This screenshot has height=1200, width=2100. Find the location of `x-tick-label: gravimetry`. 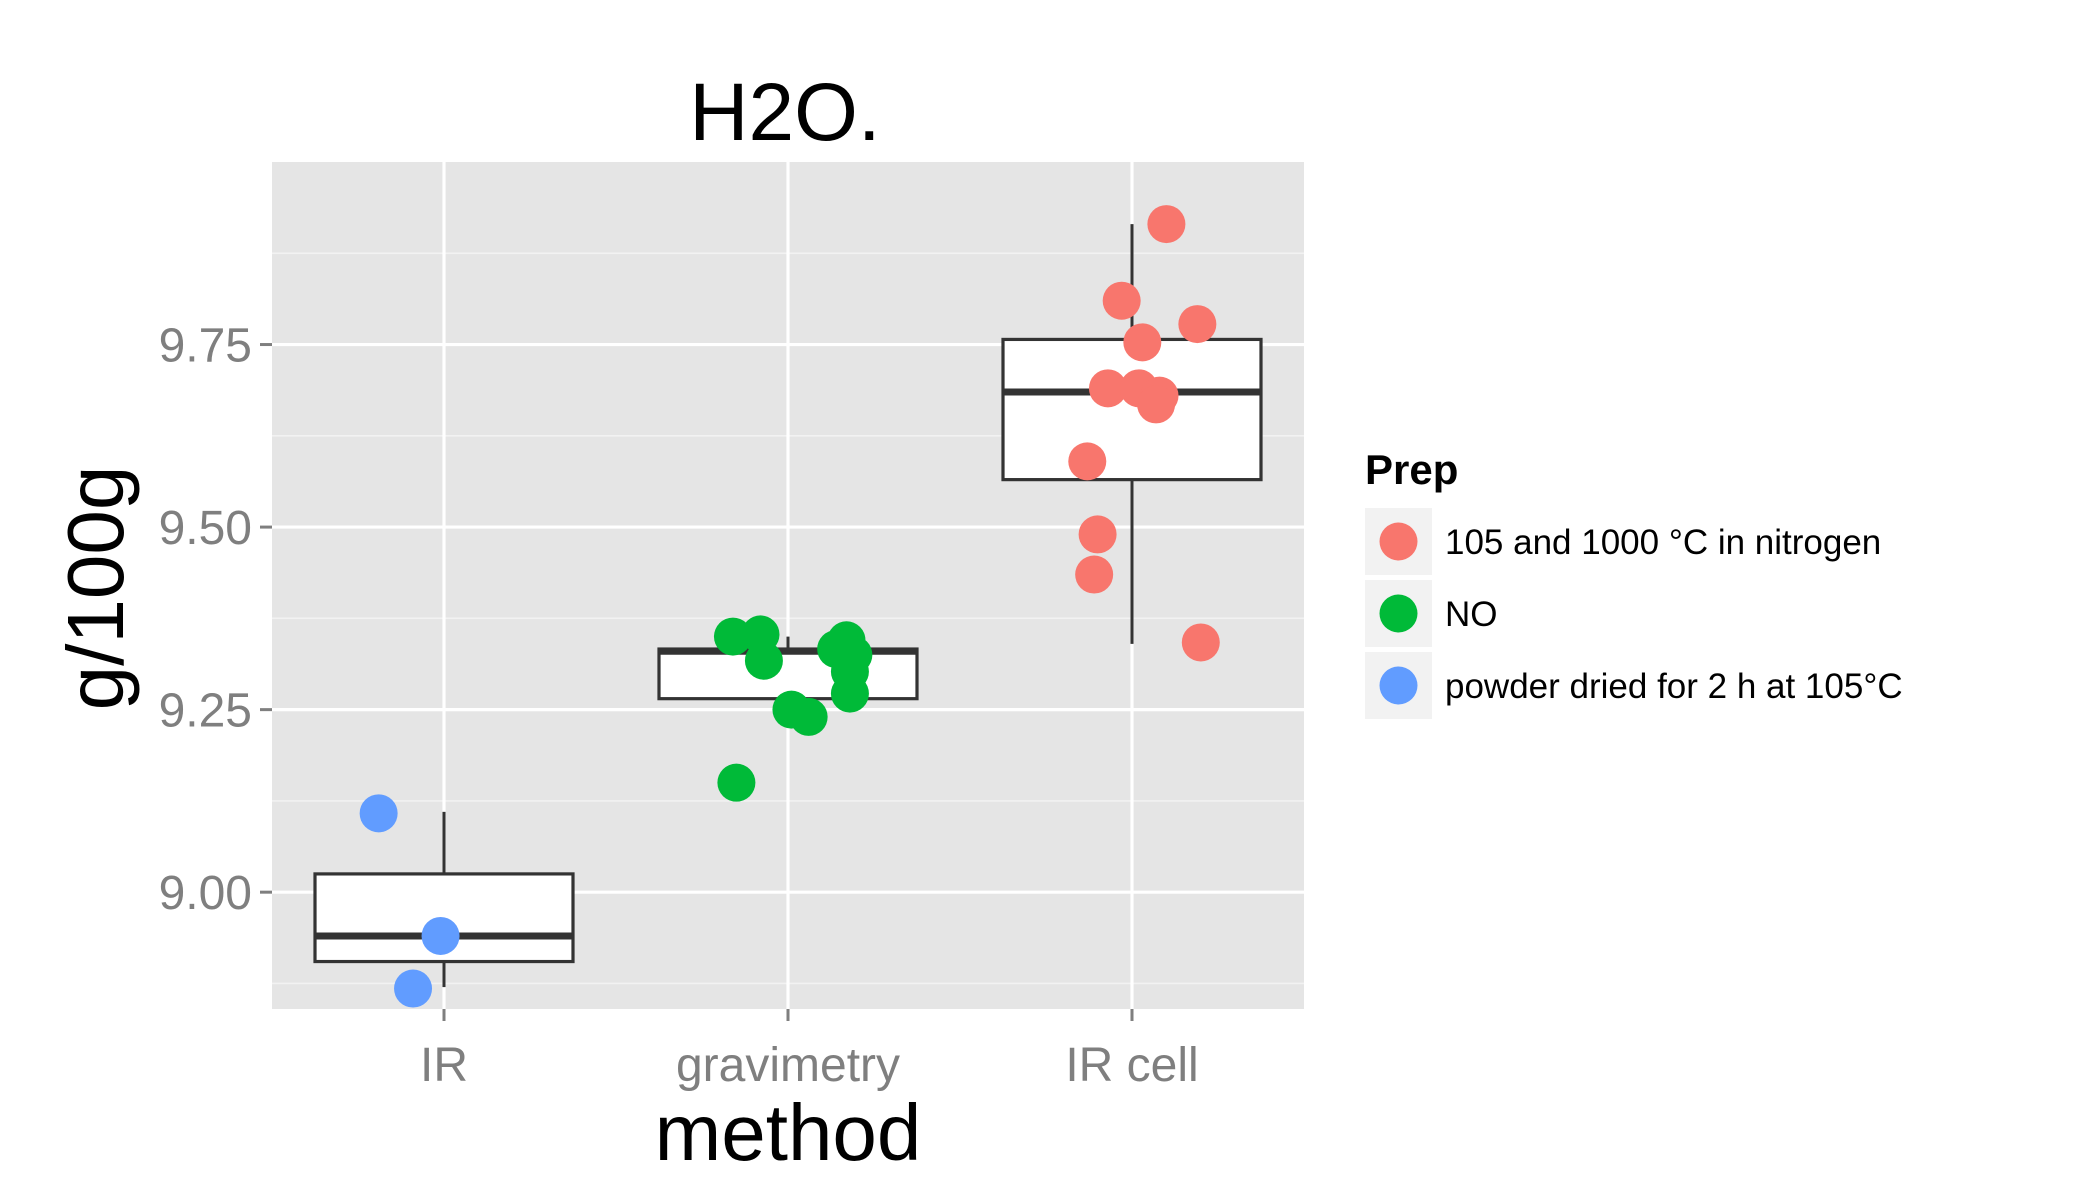

x-tick-label: gravimetry is located at coordinates (788, 1065).